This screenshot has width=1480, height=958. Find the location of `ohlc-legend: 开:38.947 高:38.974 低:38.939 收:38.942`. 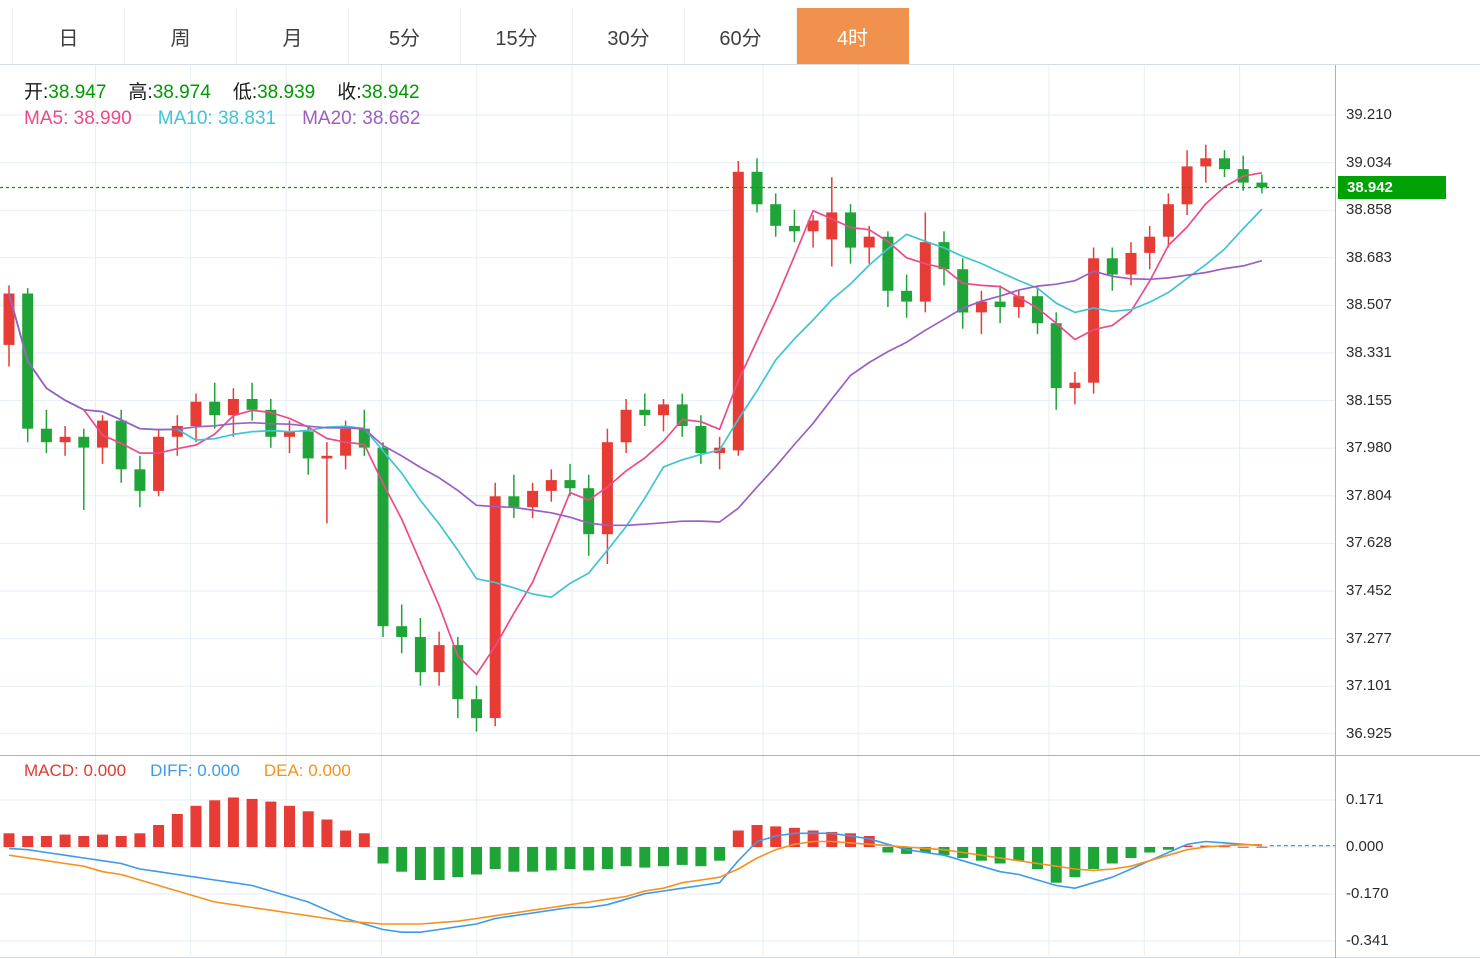

ohlc-legend: 开:38.947 高:38.974 低:38.939 收:38.942 is located at coordinates (233, 90).